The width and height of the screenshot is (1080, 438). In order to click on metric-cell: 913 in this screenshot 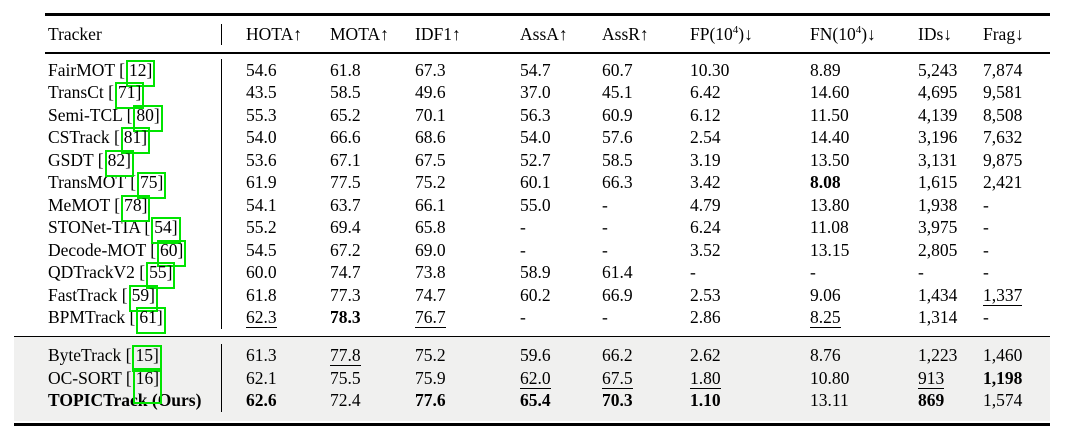, I will do `click(950, 378)`.